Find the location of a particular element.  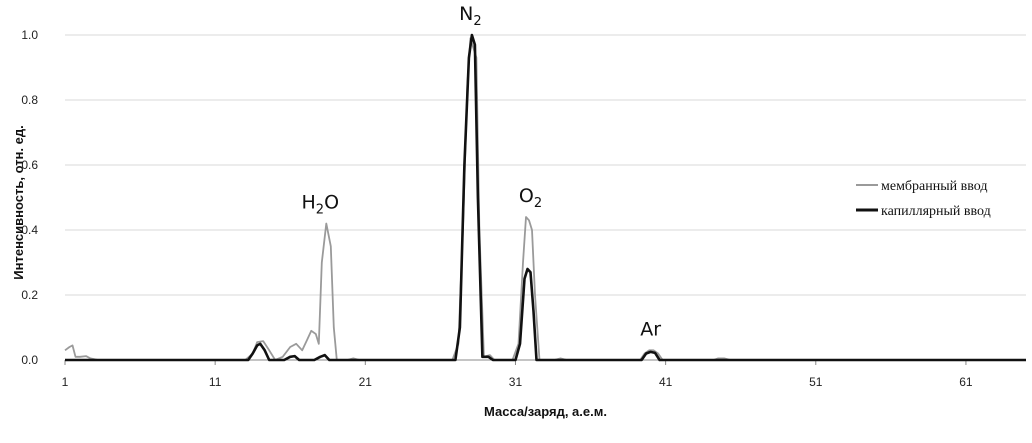

peak-label: N2 is located at coordinates (470, 16).